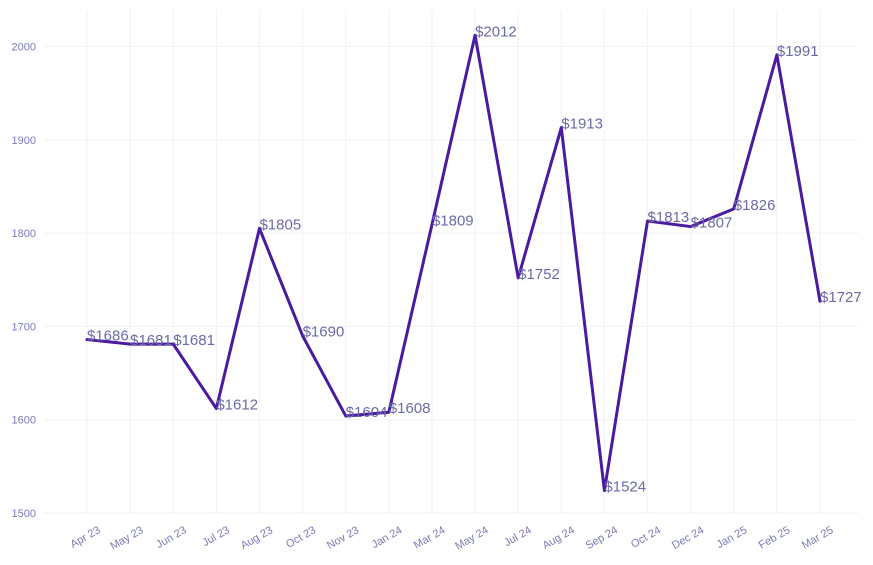  What do you see at coordinates (775, 538) in the screenshot?
I see `x-tick-label: Feb 25` at bounding box center [775, 538].